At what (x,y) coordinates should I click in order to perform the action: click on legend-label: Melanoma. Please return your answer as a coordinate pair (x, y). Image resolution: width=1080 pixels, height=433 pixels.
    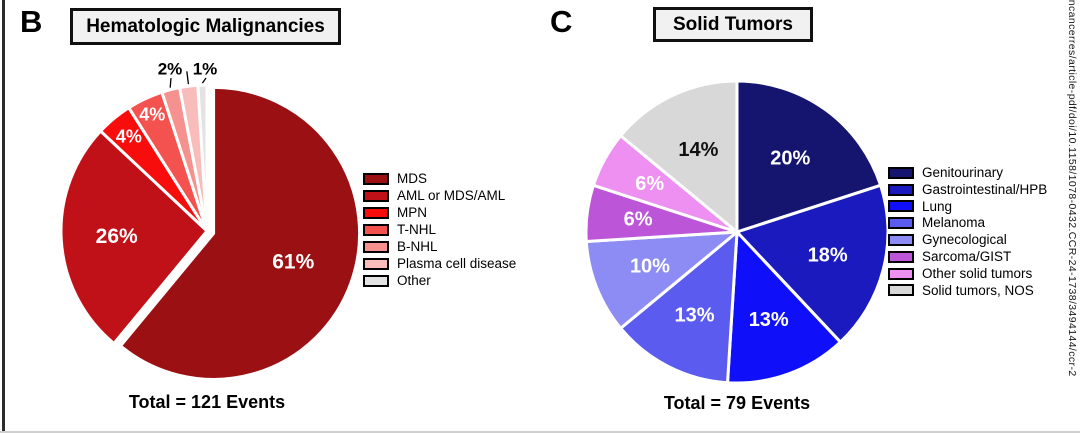
    Looking at the image, I should click on (954, 223).